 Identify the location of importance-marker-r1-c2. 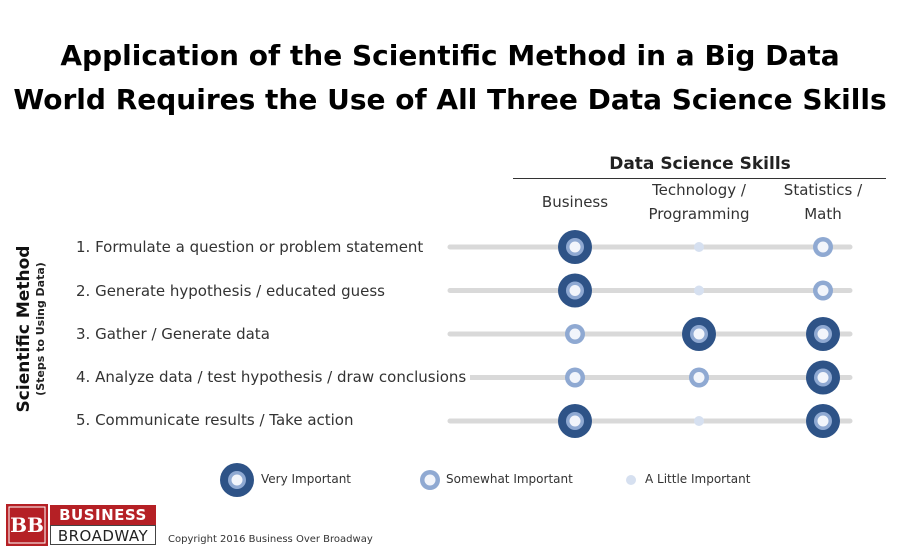
(699, 247).